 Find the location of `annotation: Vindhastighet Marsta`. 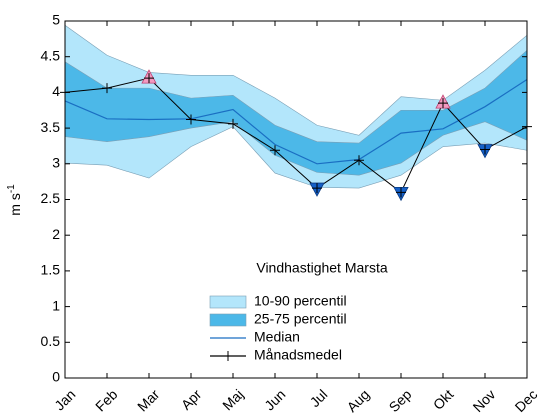

annotation: Vindhastighet Marsta is located at coordinates (321, 268).